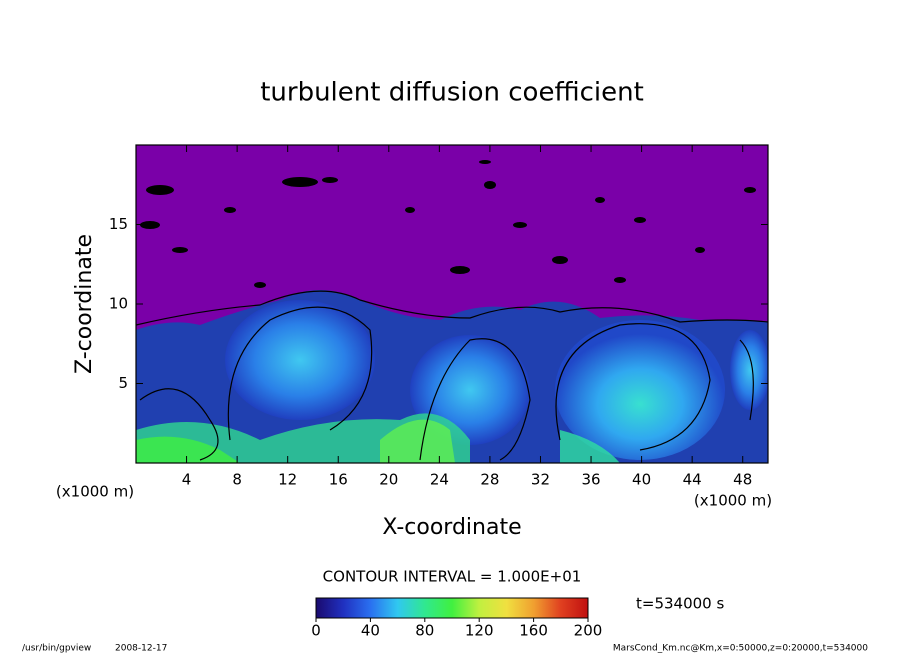 The height and width of the screenshot is (658, 904). Describe the element at coordinates (452, 93) in the screenshot. I see `chart-title: turbulent diffusion coefficient` at that location.